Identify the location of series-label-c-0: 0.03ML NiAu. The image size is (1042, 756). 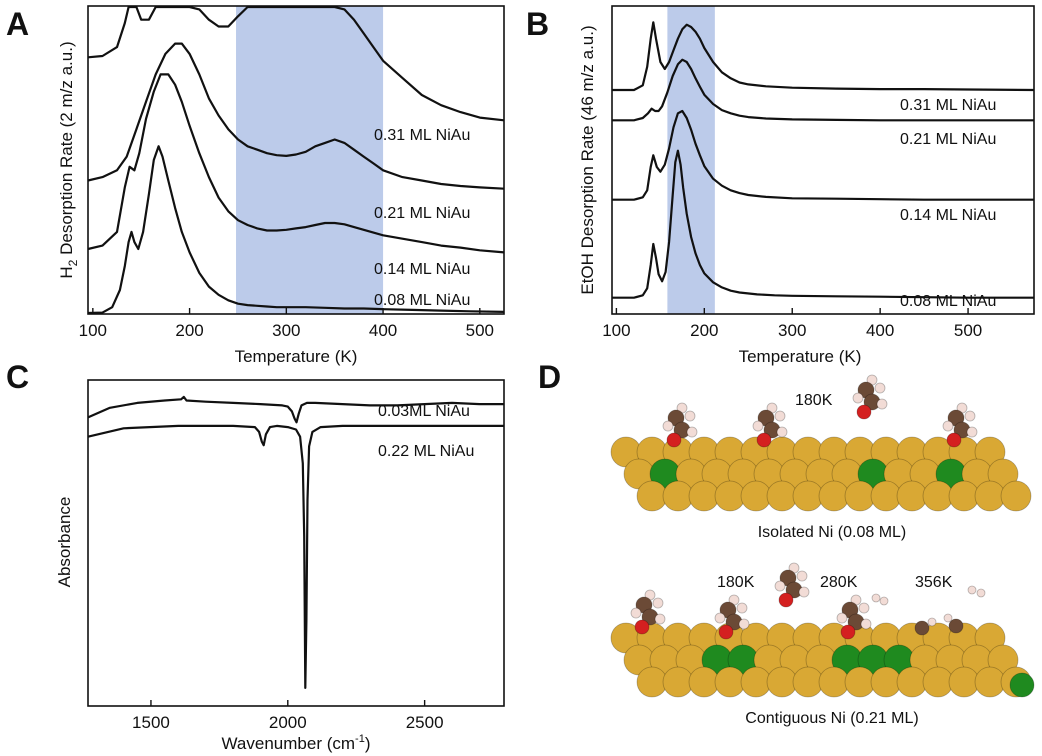
(424, 411).